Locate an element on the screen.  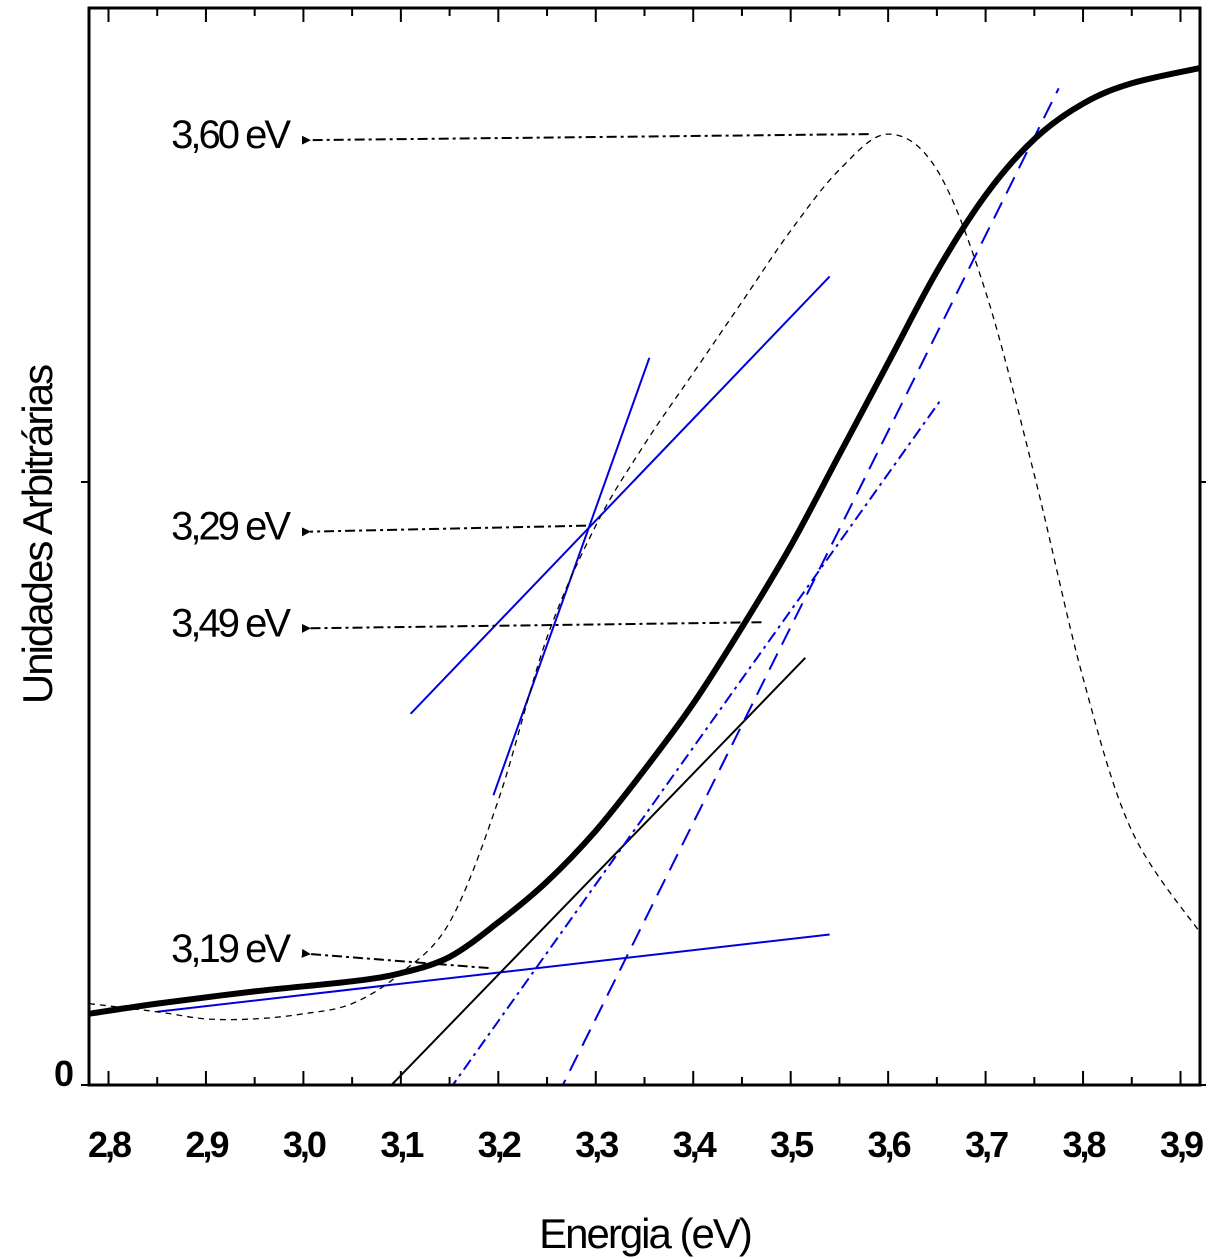
x-tick-label: 3,4 is located at coordinates (695, 1144).